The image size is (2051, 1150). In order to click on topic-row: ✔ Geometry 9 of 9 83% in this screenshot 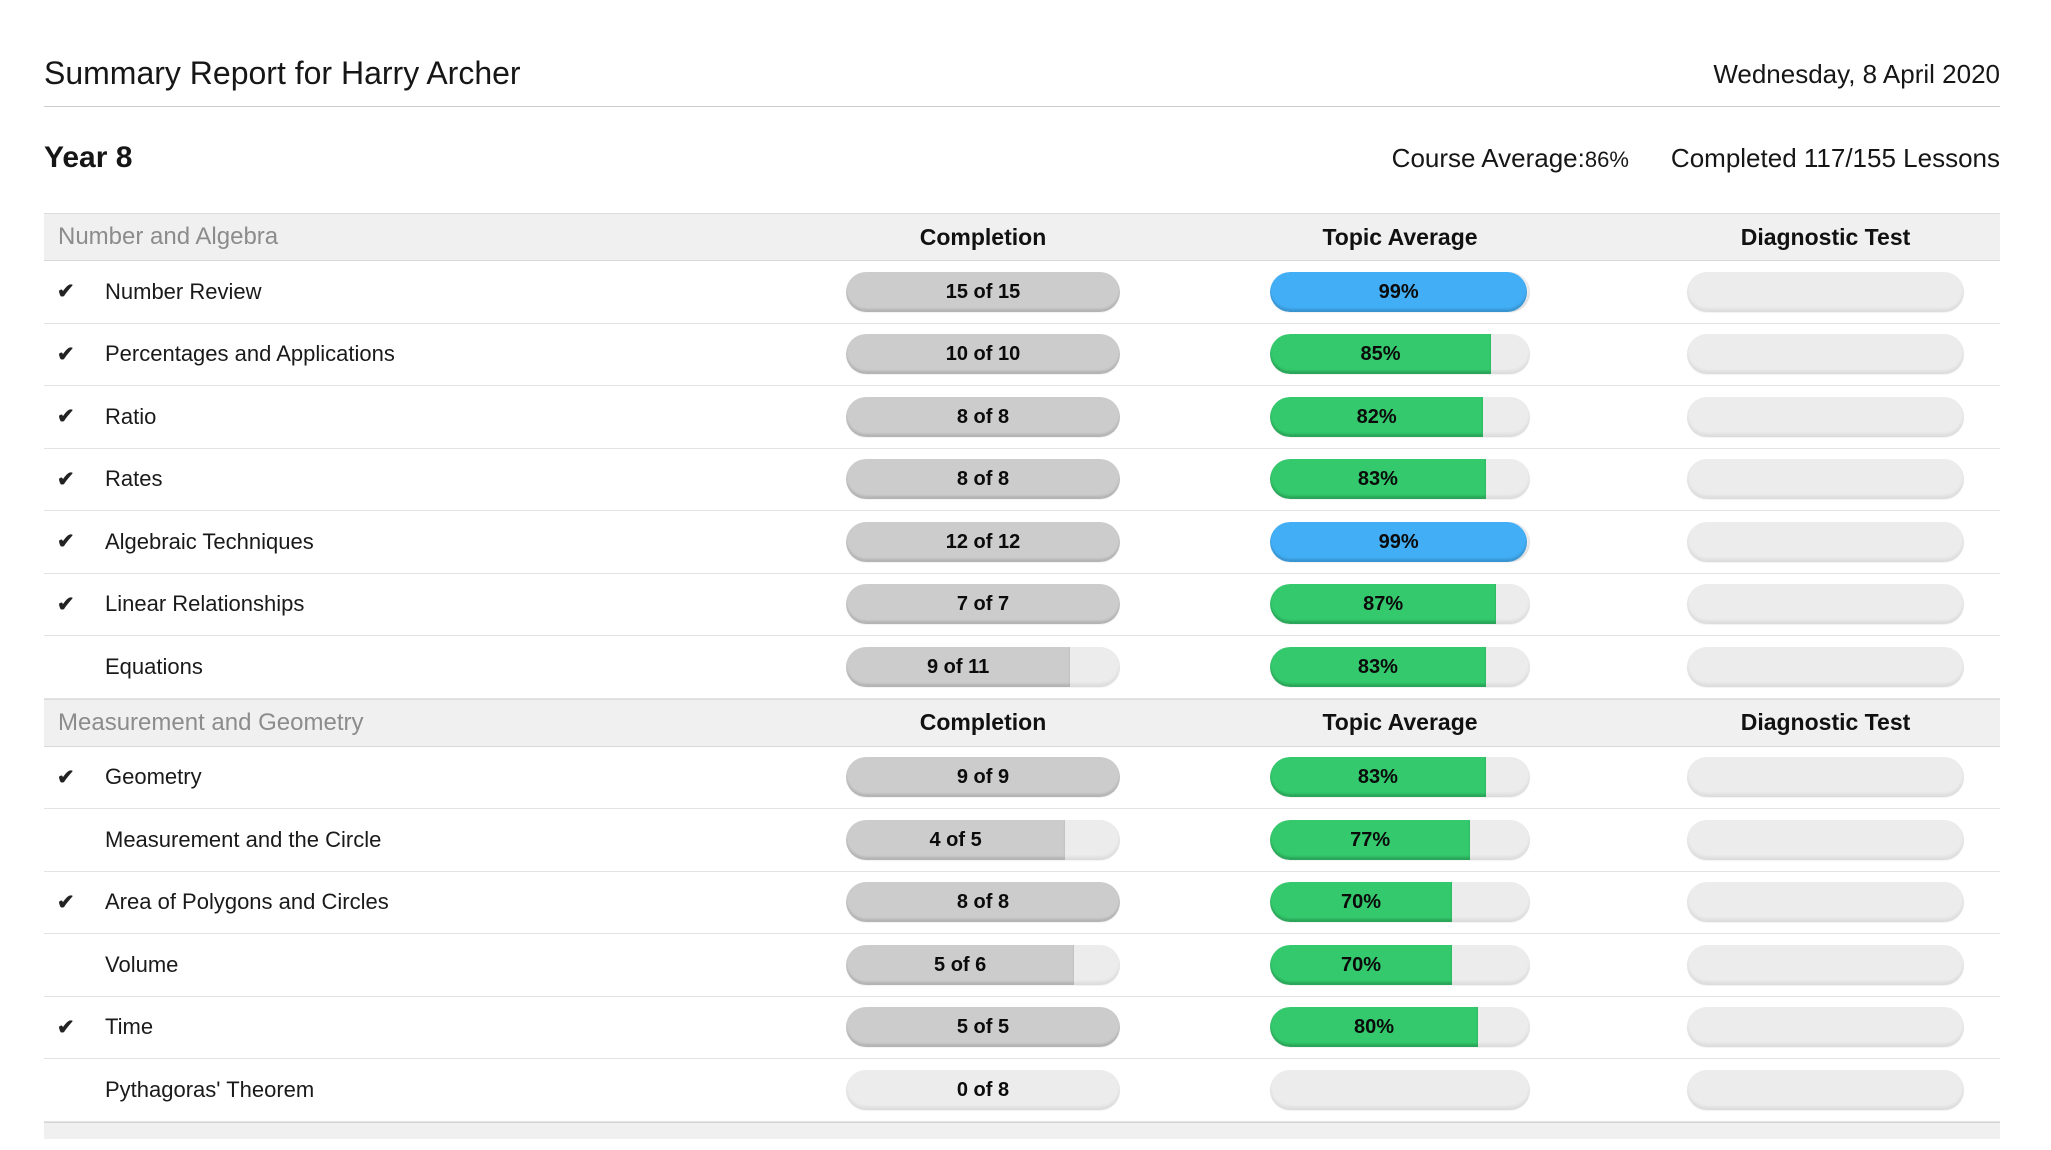, I will do `click(1022, 777)`.